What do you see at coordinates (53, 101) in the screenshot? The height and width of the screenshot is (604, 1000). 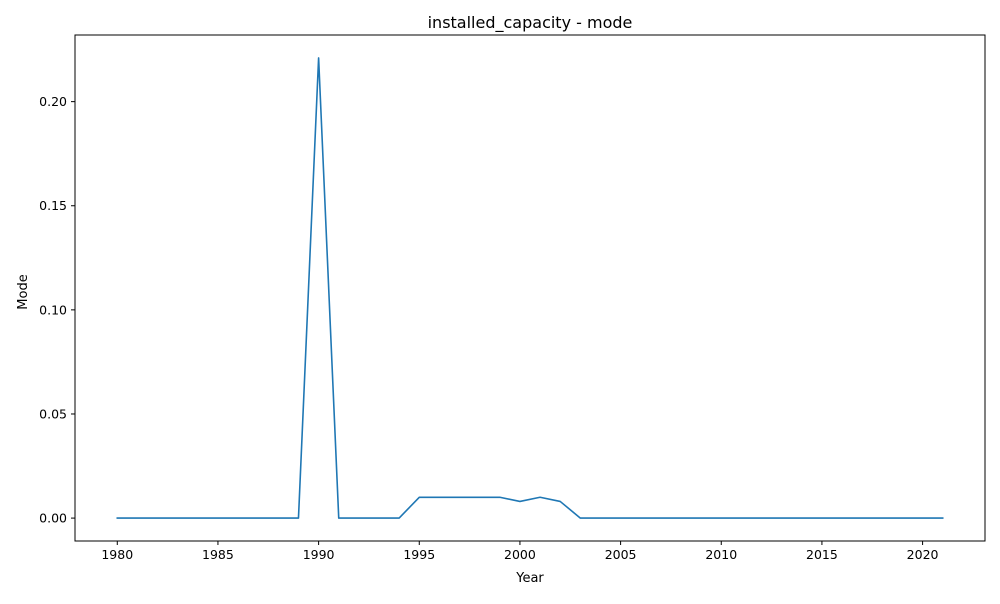 I see `y-tick-label: 0.20` at bounding box center [53, 101].